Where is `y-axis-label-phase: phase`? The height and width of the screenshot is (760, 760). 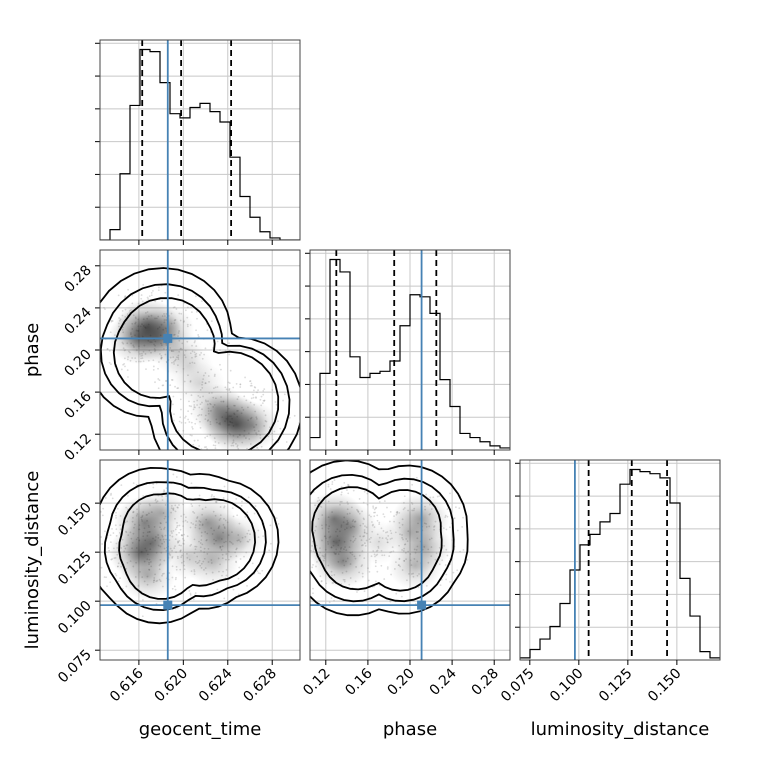
y-axis-label-phase: phase is located at coordinates (32, 350).